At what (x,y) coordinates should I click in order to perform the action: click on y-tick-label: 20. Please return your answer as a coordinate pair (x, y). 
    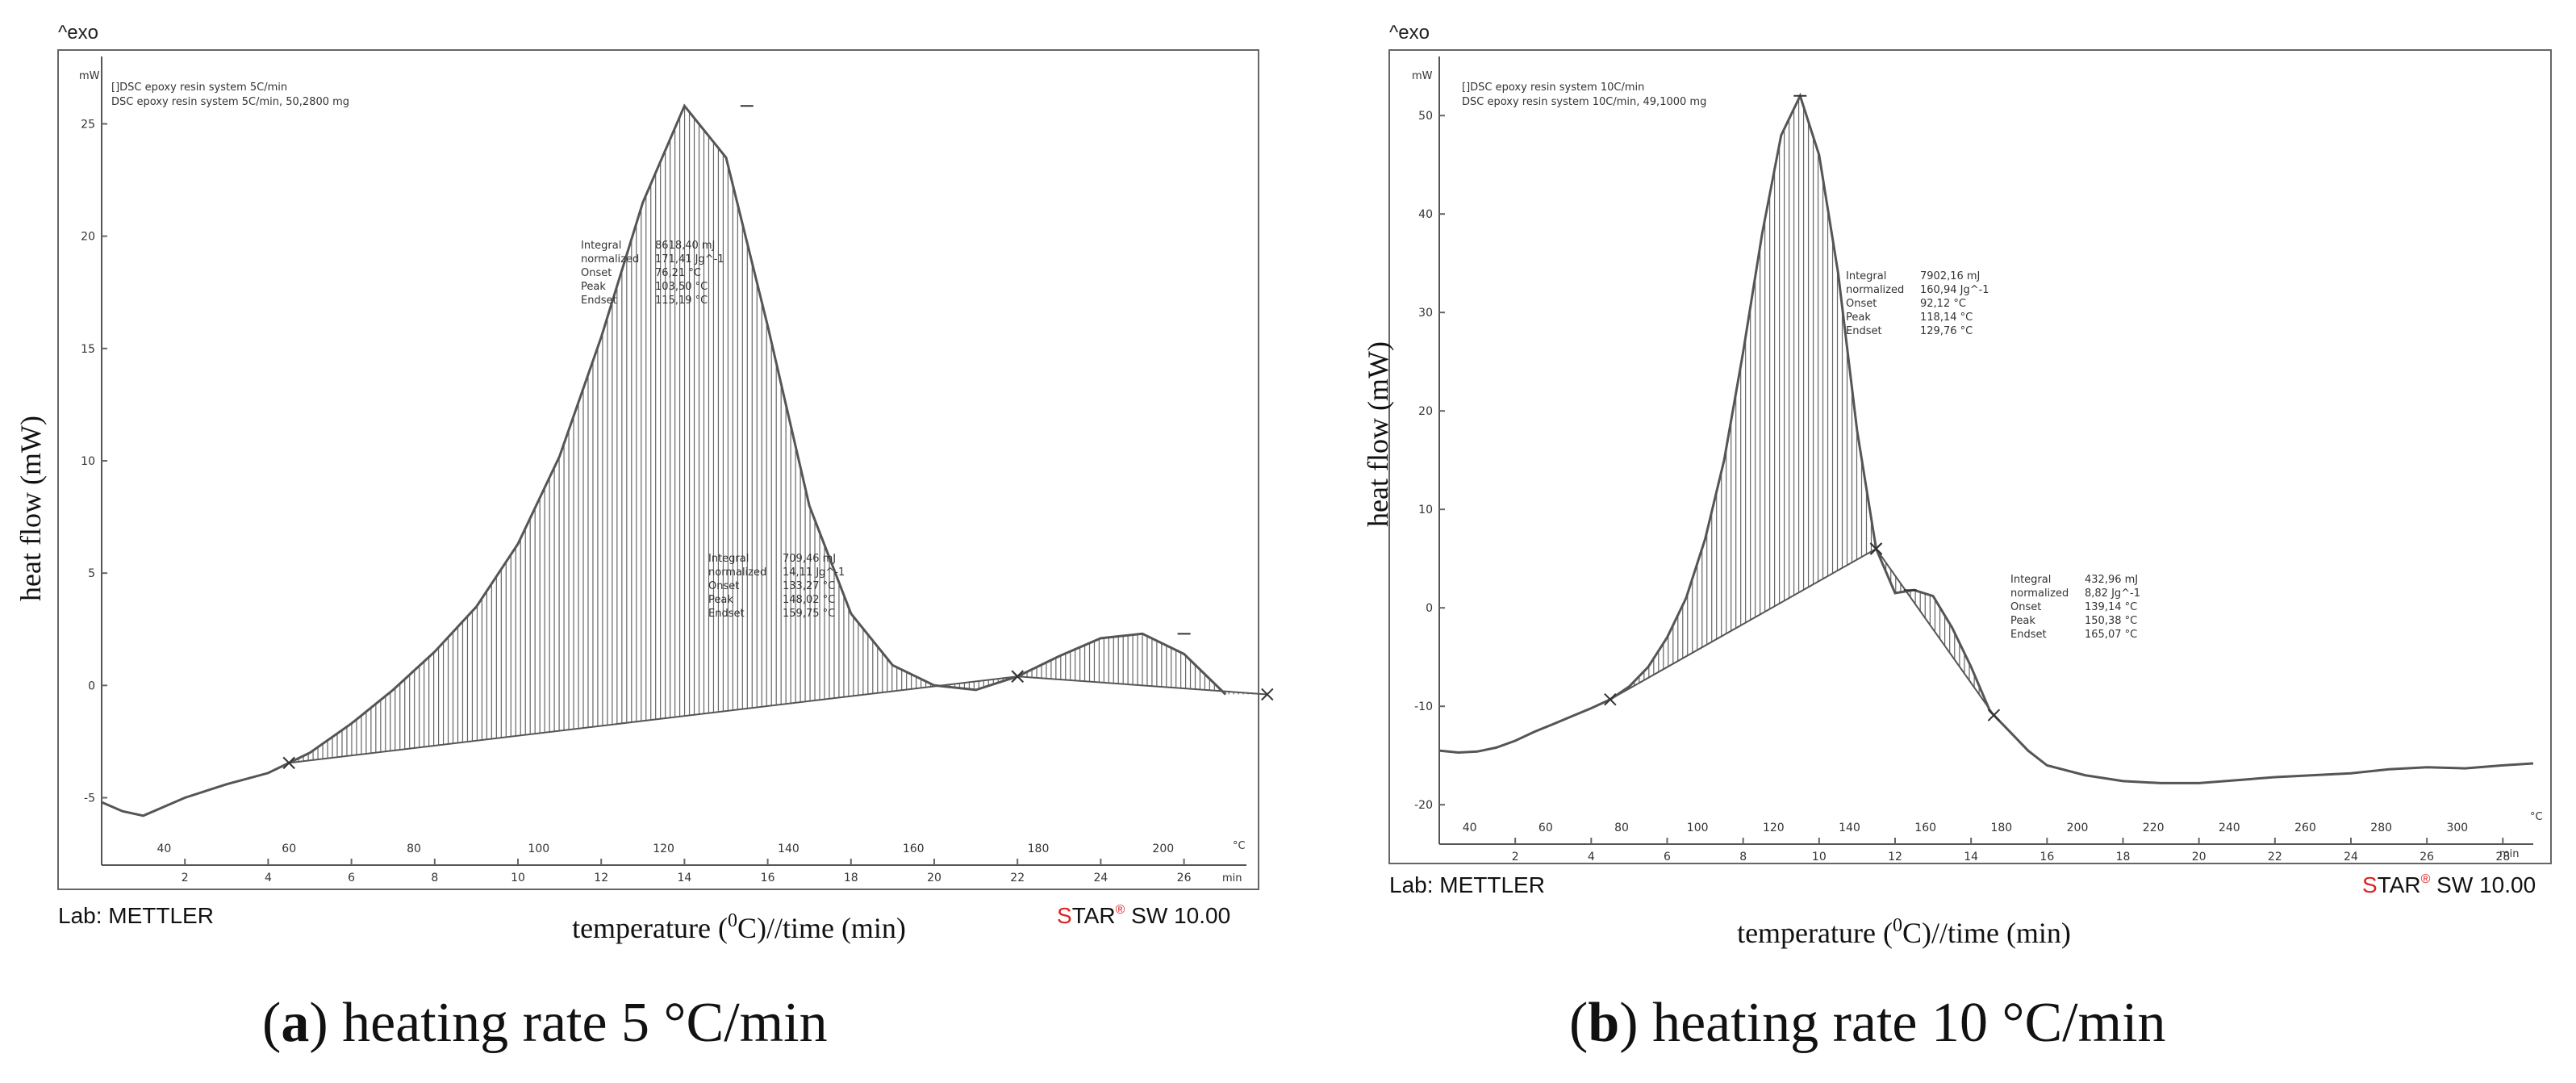
    Looking at the image, I should click on (88, 237).